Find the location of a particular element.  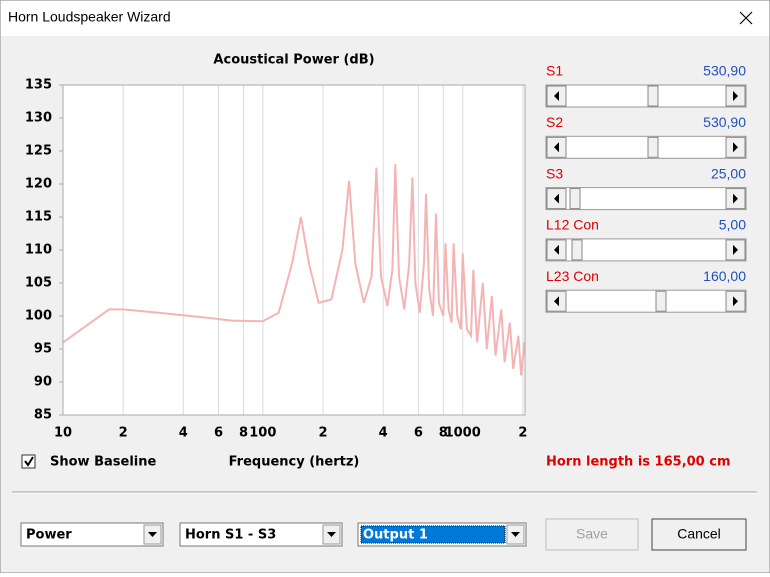

slider-label: L23 Con is located at coordinates (572, 276).